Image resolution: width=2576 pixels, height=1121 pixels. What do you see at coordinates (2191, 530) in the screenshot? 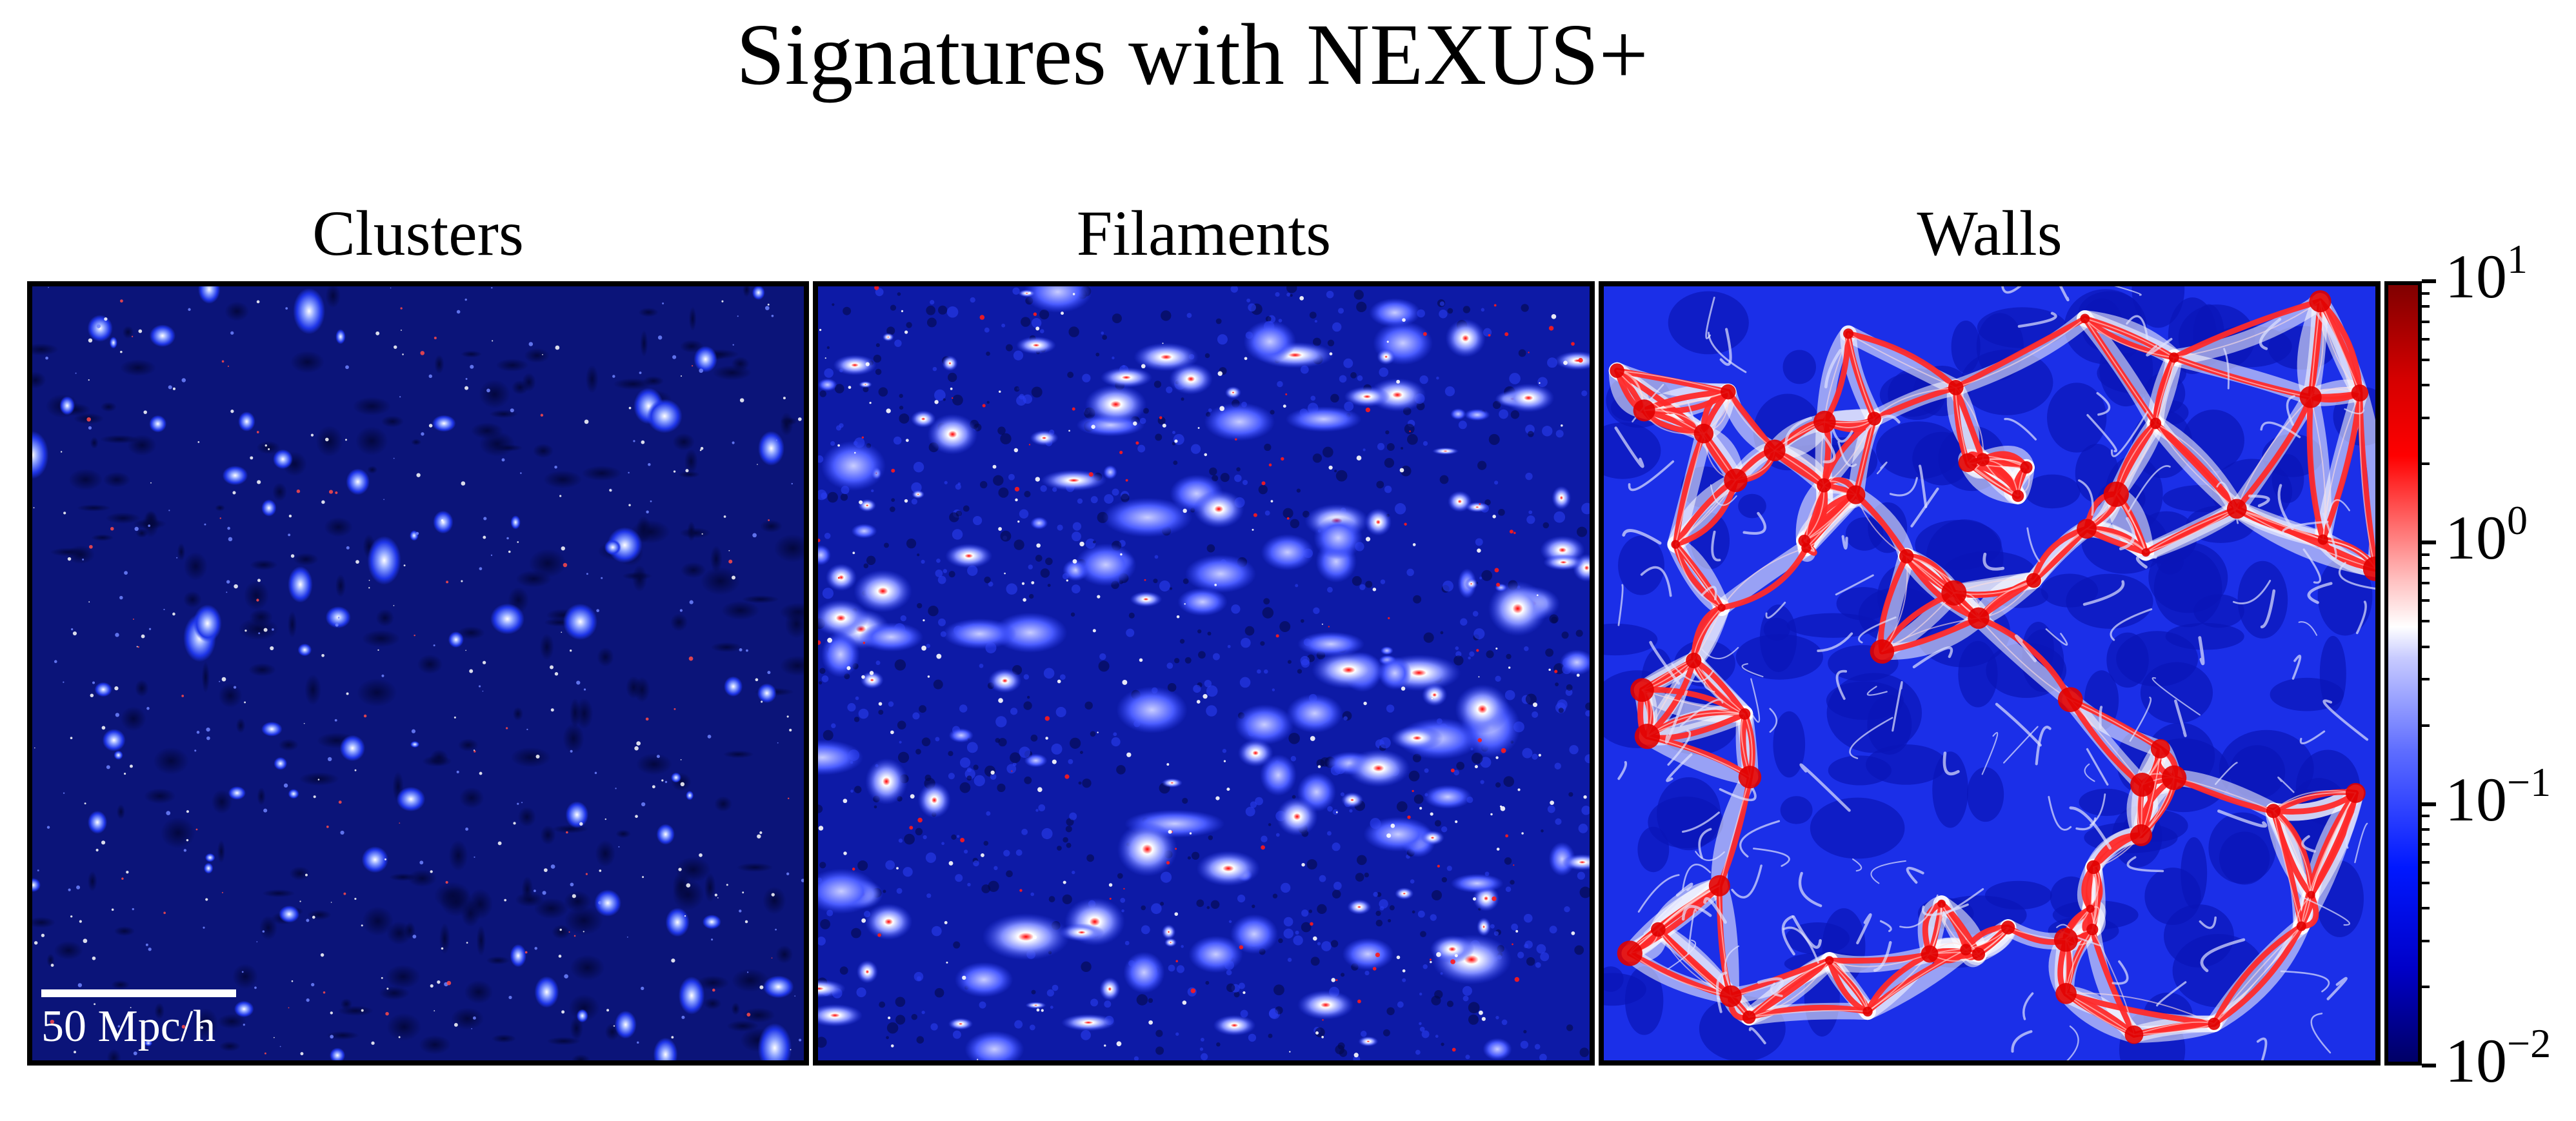
I see `wall-core` at bounding box center [2191, 530].